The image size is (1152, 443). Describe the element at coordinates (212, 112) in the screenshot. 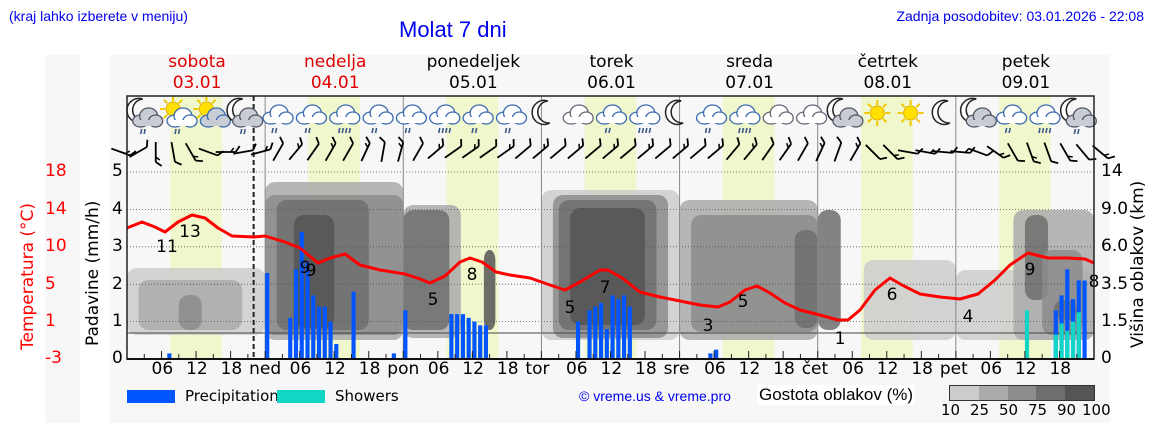

I see `sun-cloud-icon` at that location.